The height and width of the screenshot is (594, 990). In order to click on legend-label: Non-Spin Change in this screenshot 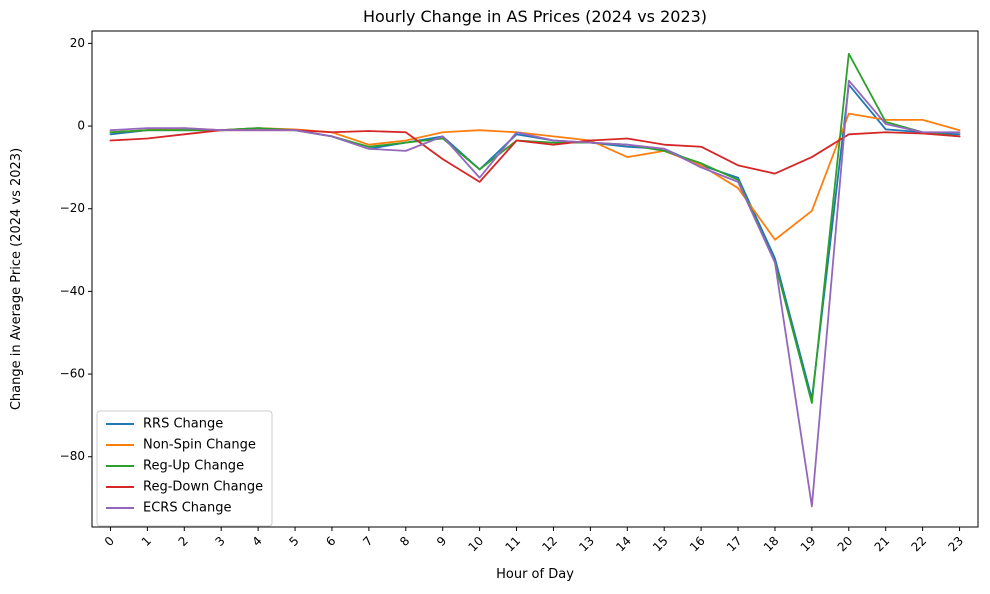, I will do `click(199, 445)`.